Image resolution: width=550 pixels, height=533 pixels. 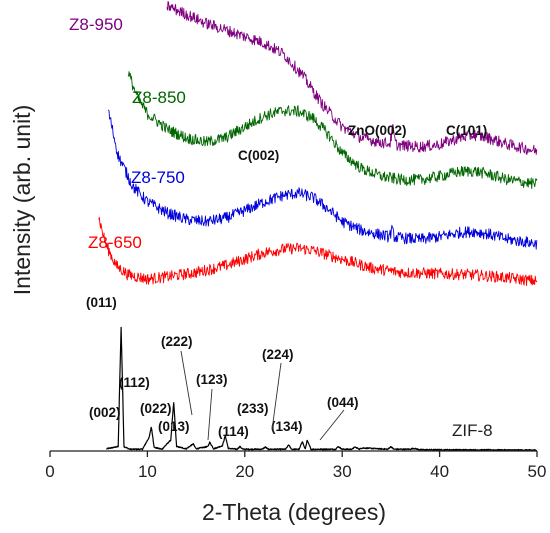 What do you see at coordinates (22, 200) in the screenshot?
I see `y-axis-title: Intensity (arb. unit)` at bounding box center [22, 200].